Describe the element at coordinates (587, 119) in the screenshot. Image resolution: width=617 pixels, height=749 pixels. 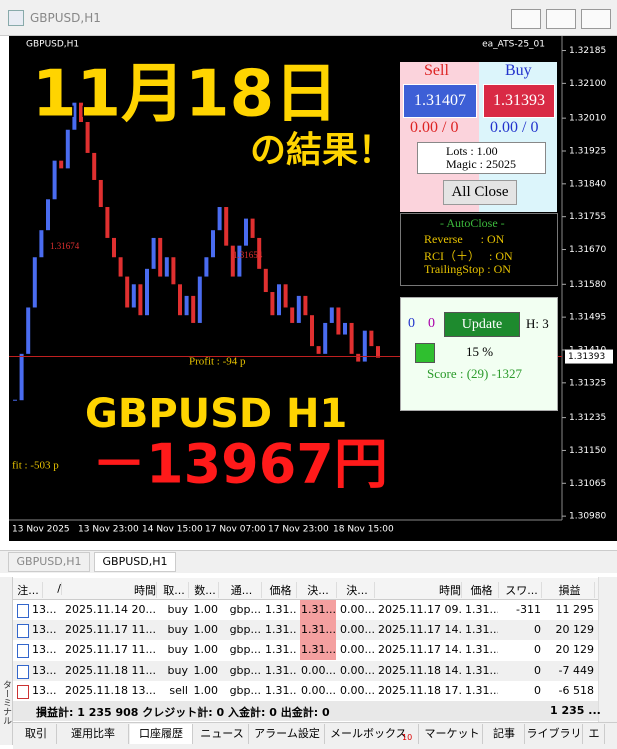
I see `y-tick-label: 1.32010` at that location.